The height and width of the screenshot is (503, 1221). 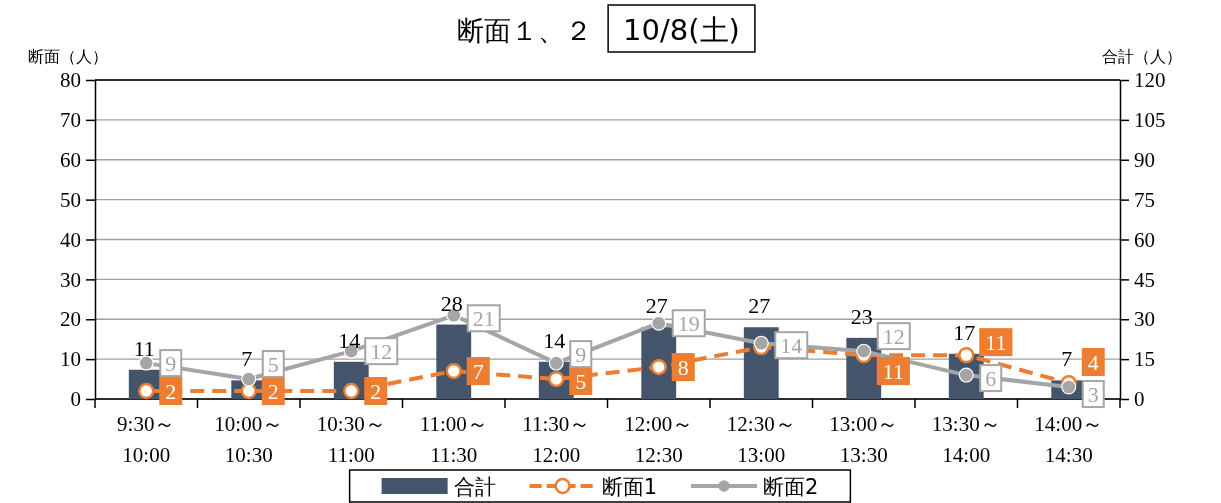 I want to click on x-tick-label: 12:30～ 13:00, so click(x=761, y=439).